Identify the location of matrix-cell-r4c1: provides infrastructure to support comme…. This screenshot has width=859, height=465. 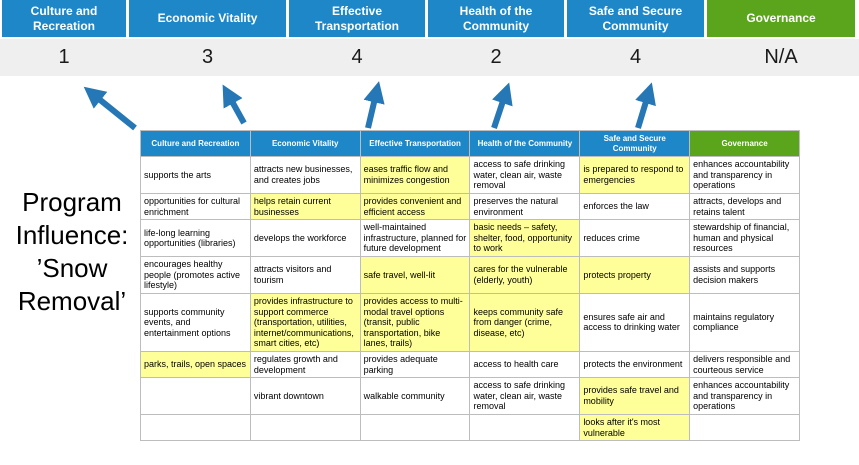
(305, 322).